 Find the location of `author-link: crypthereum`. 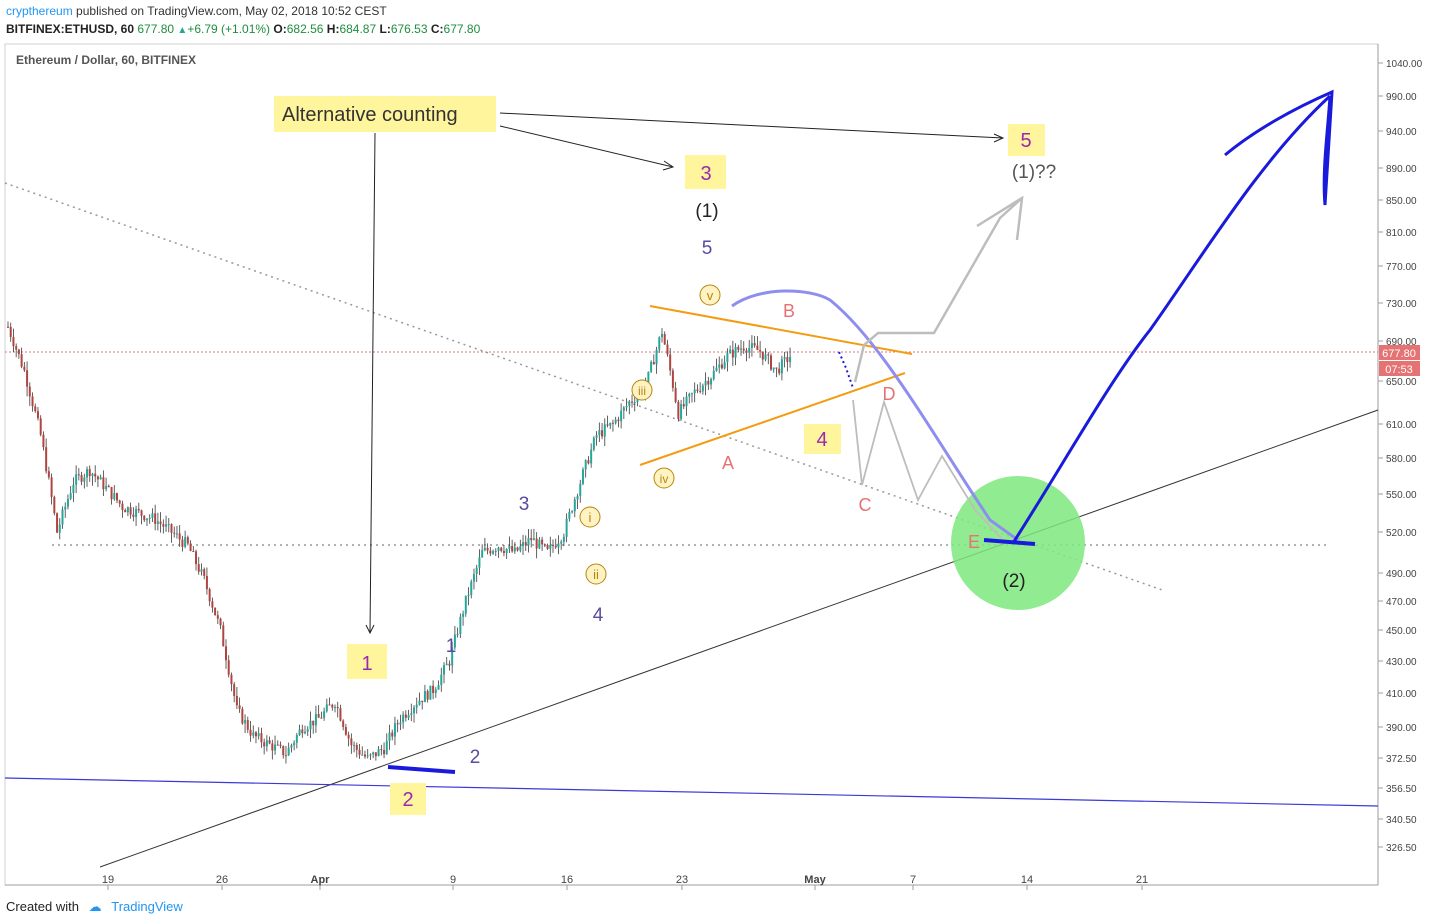

author-link: crypthereum is located at coordinates (39, 11).